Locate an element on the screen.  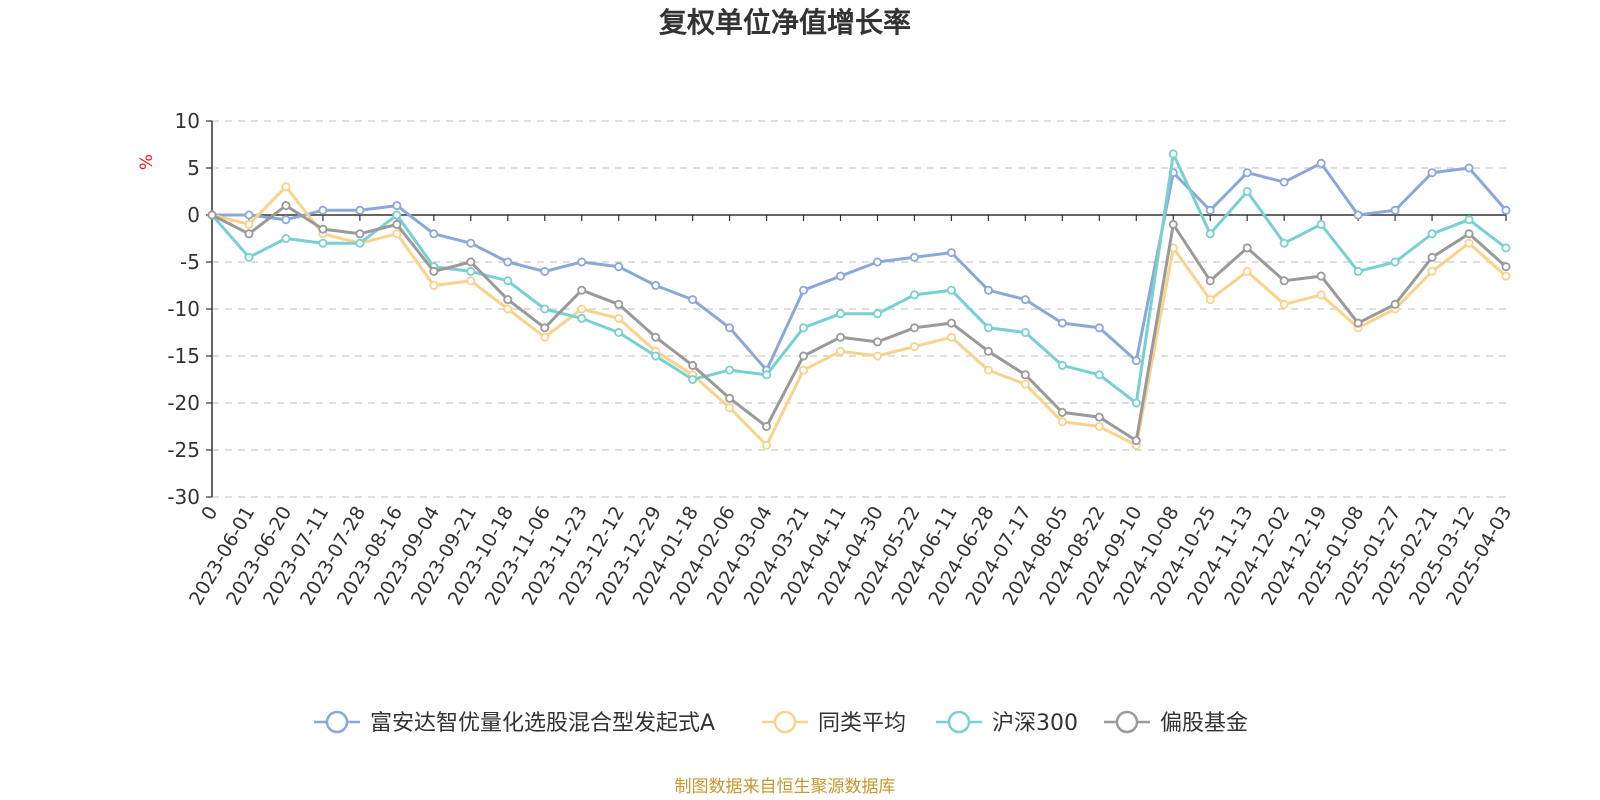
legend-item-2: 沪深300 is located at coordinates (1007, 723).